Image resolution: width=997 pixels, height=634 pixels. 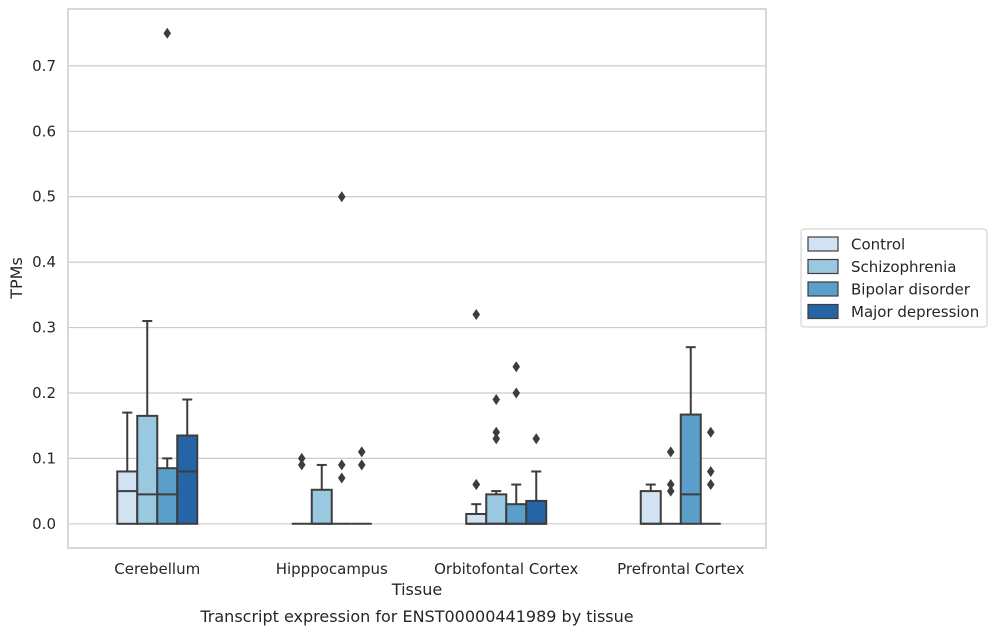 I want to click on box-bipolar-disorder-prefrontal-cortex, so click(x=690, y=435).